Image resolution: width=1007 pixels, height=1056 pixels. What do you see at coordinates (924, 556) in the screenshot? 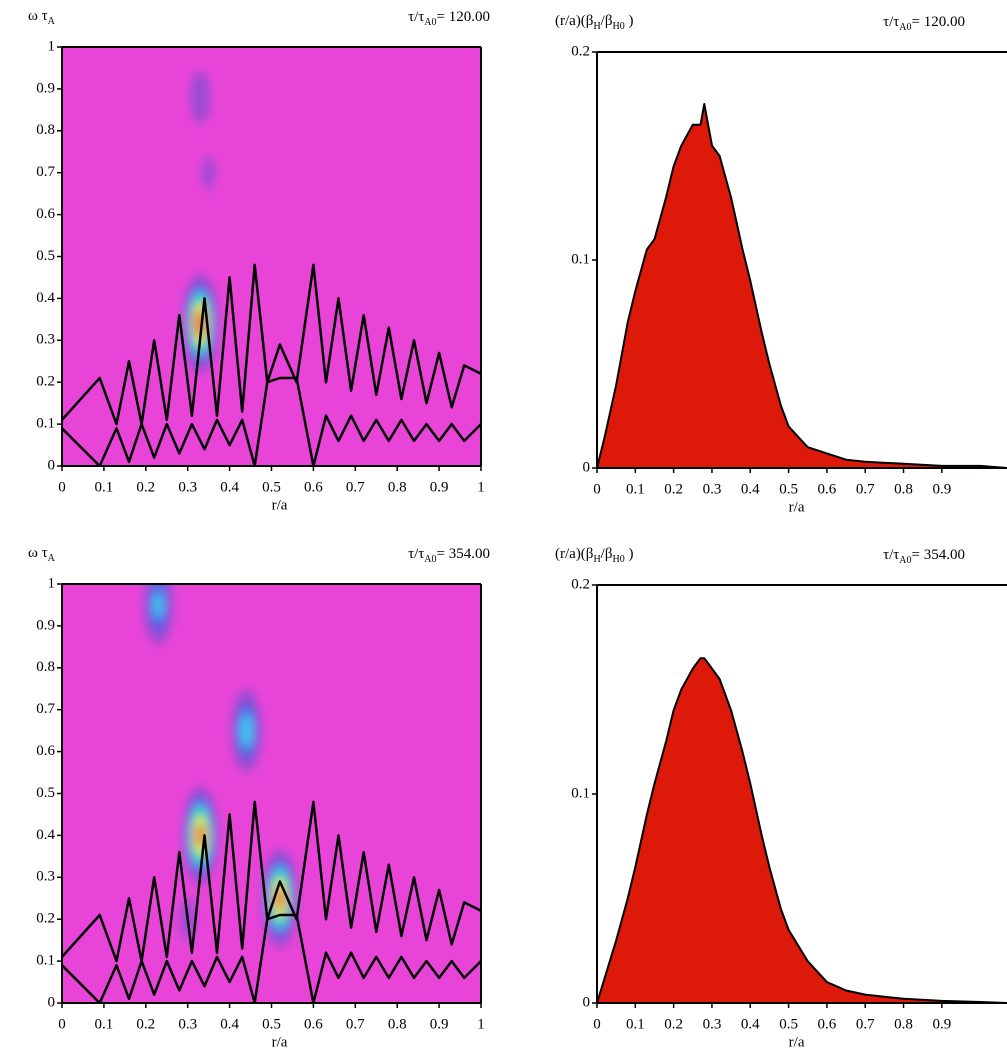
I see `time-label: τ/τA0= 354.00` at bounding box center [924, 556].